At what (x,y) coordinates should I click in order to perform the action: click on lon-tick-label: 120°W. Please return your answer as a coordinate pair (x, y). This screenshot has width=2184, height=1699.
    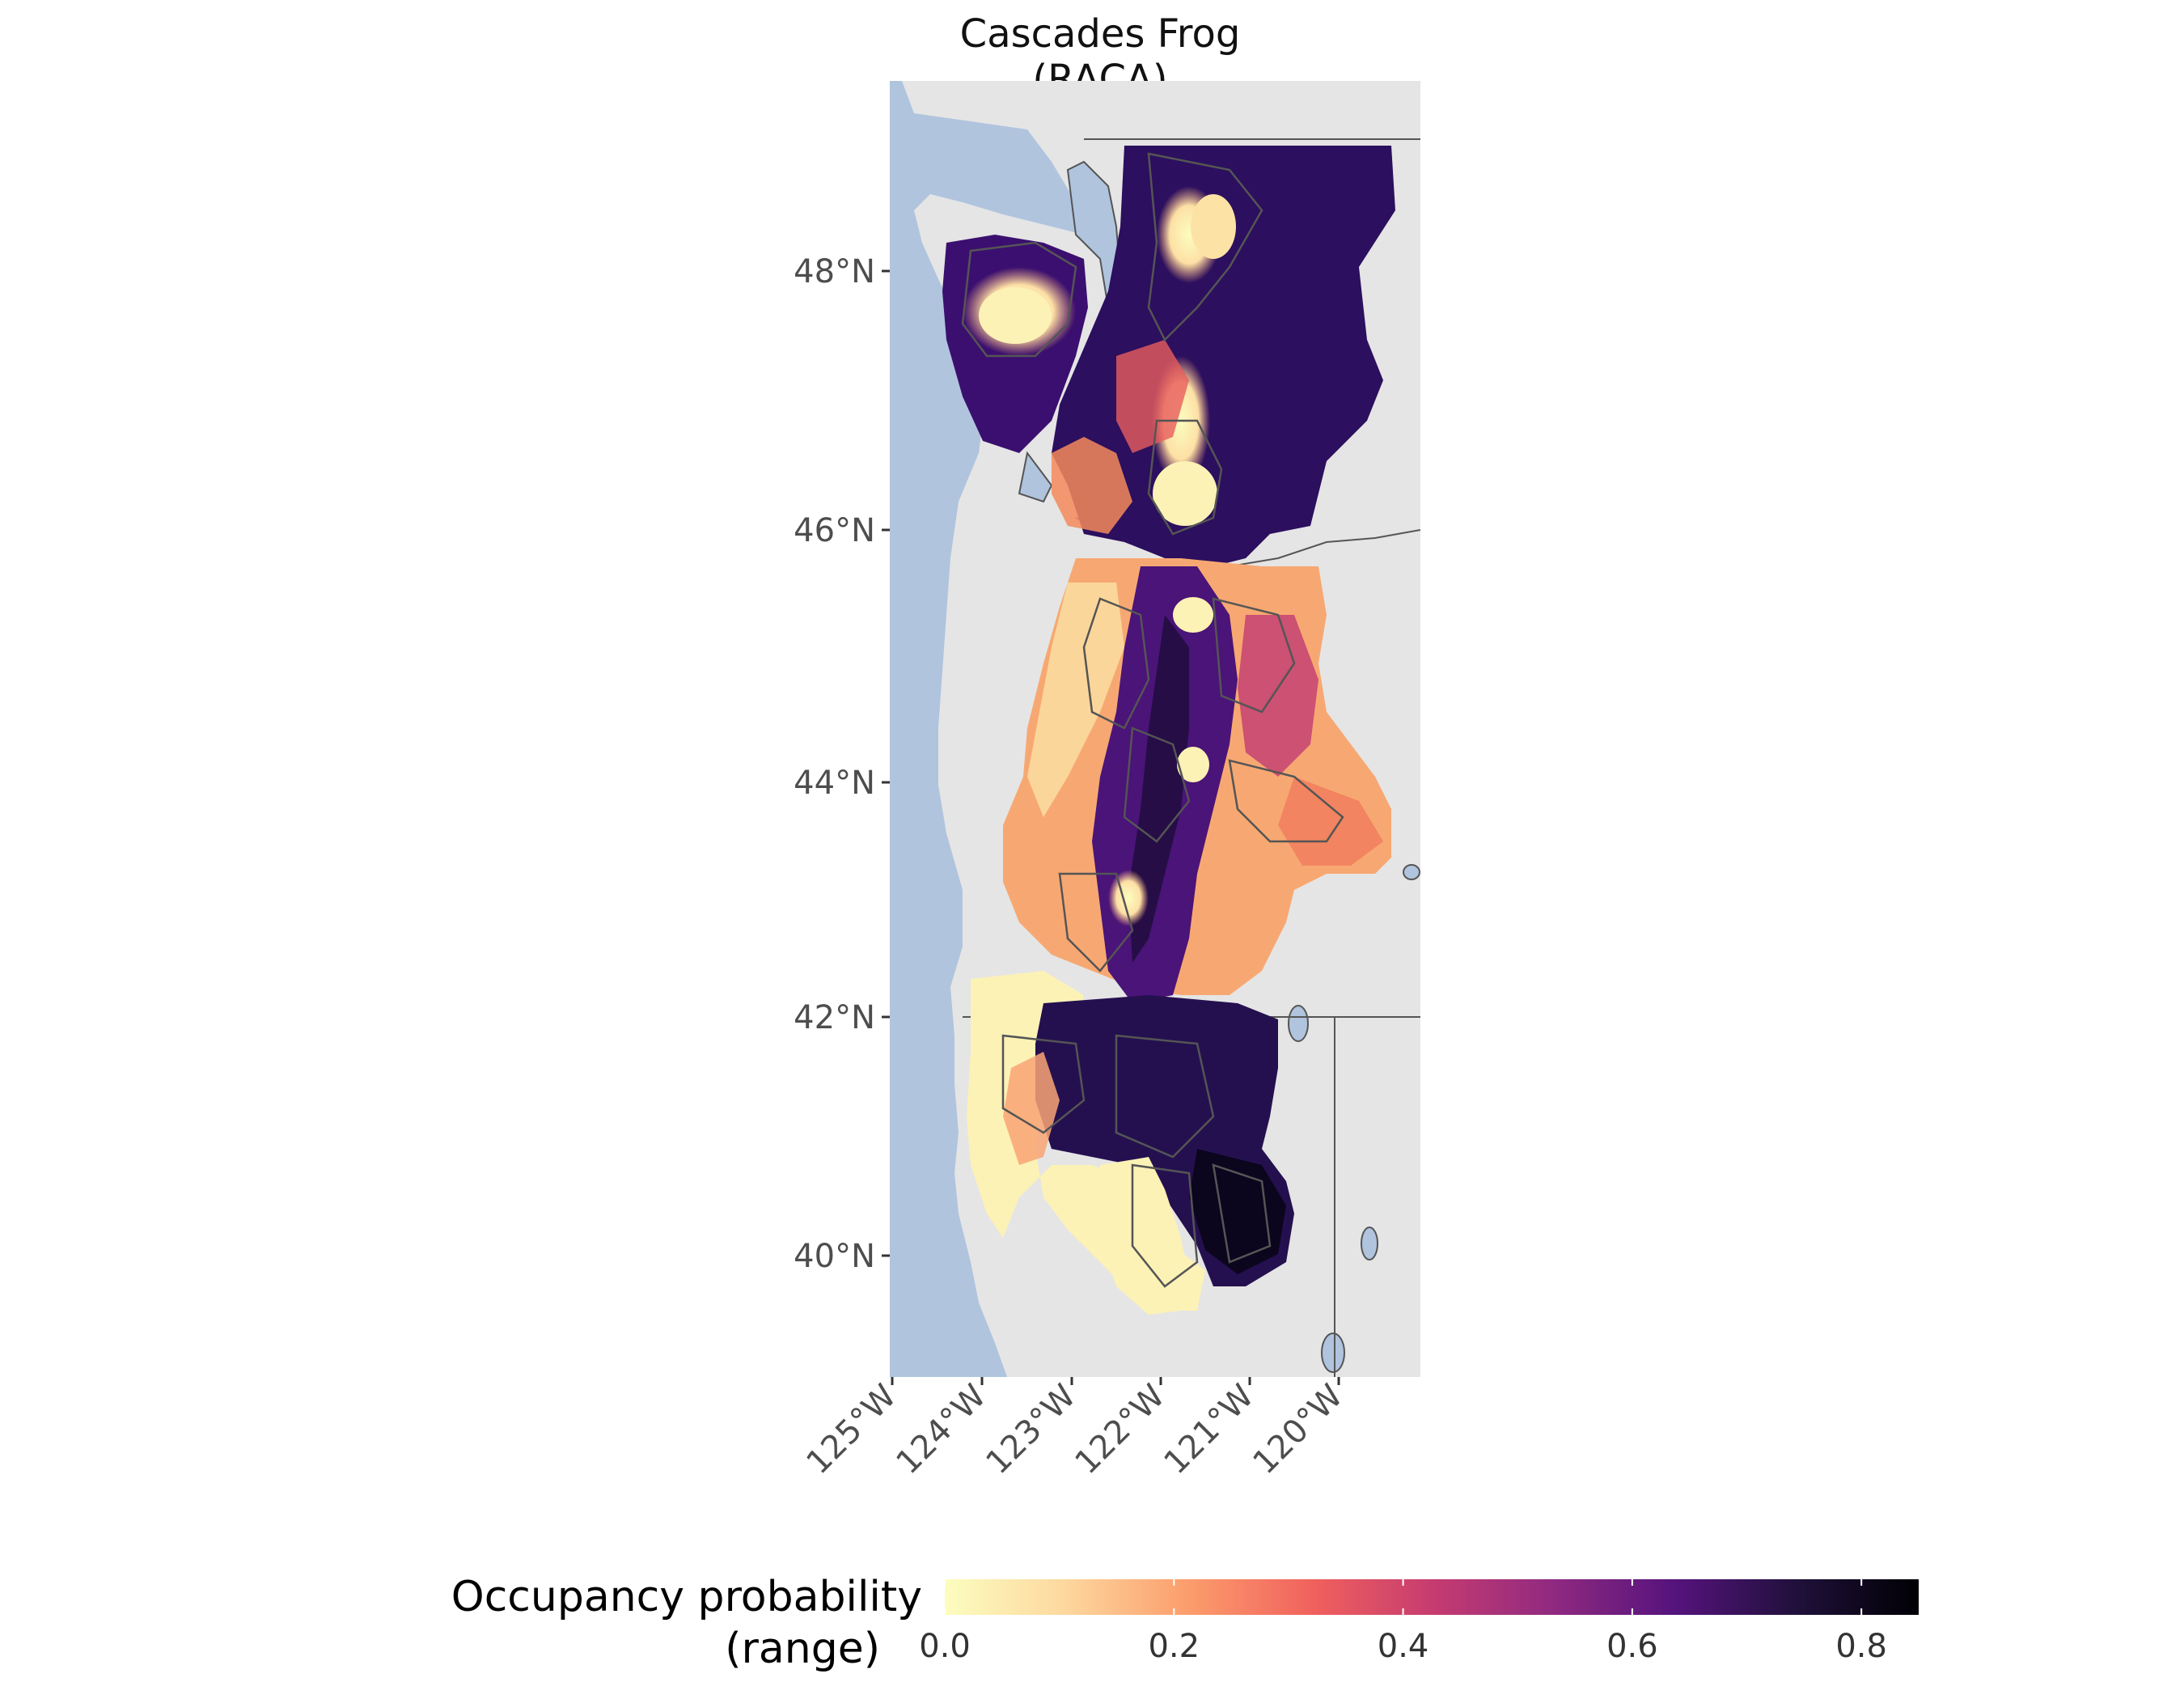
    Looking at the image, I should click on (1298, 1430).